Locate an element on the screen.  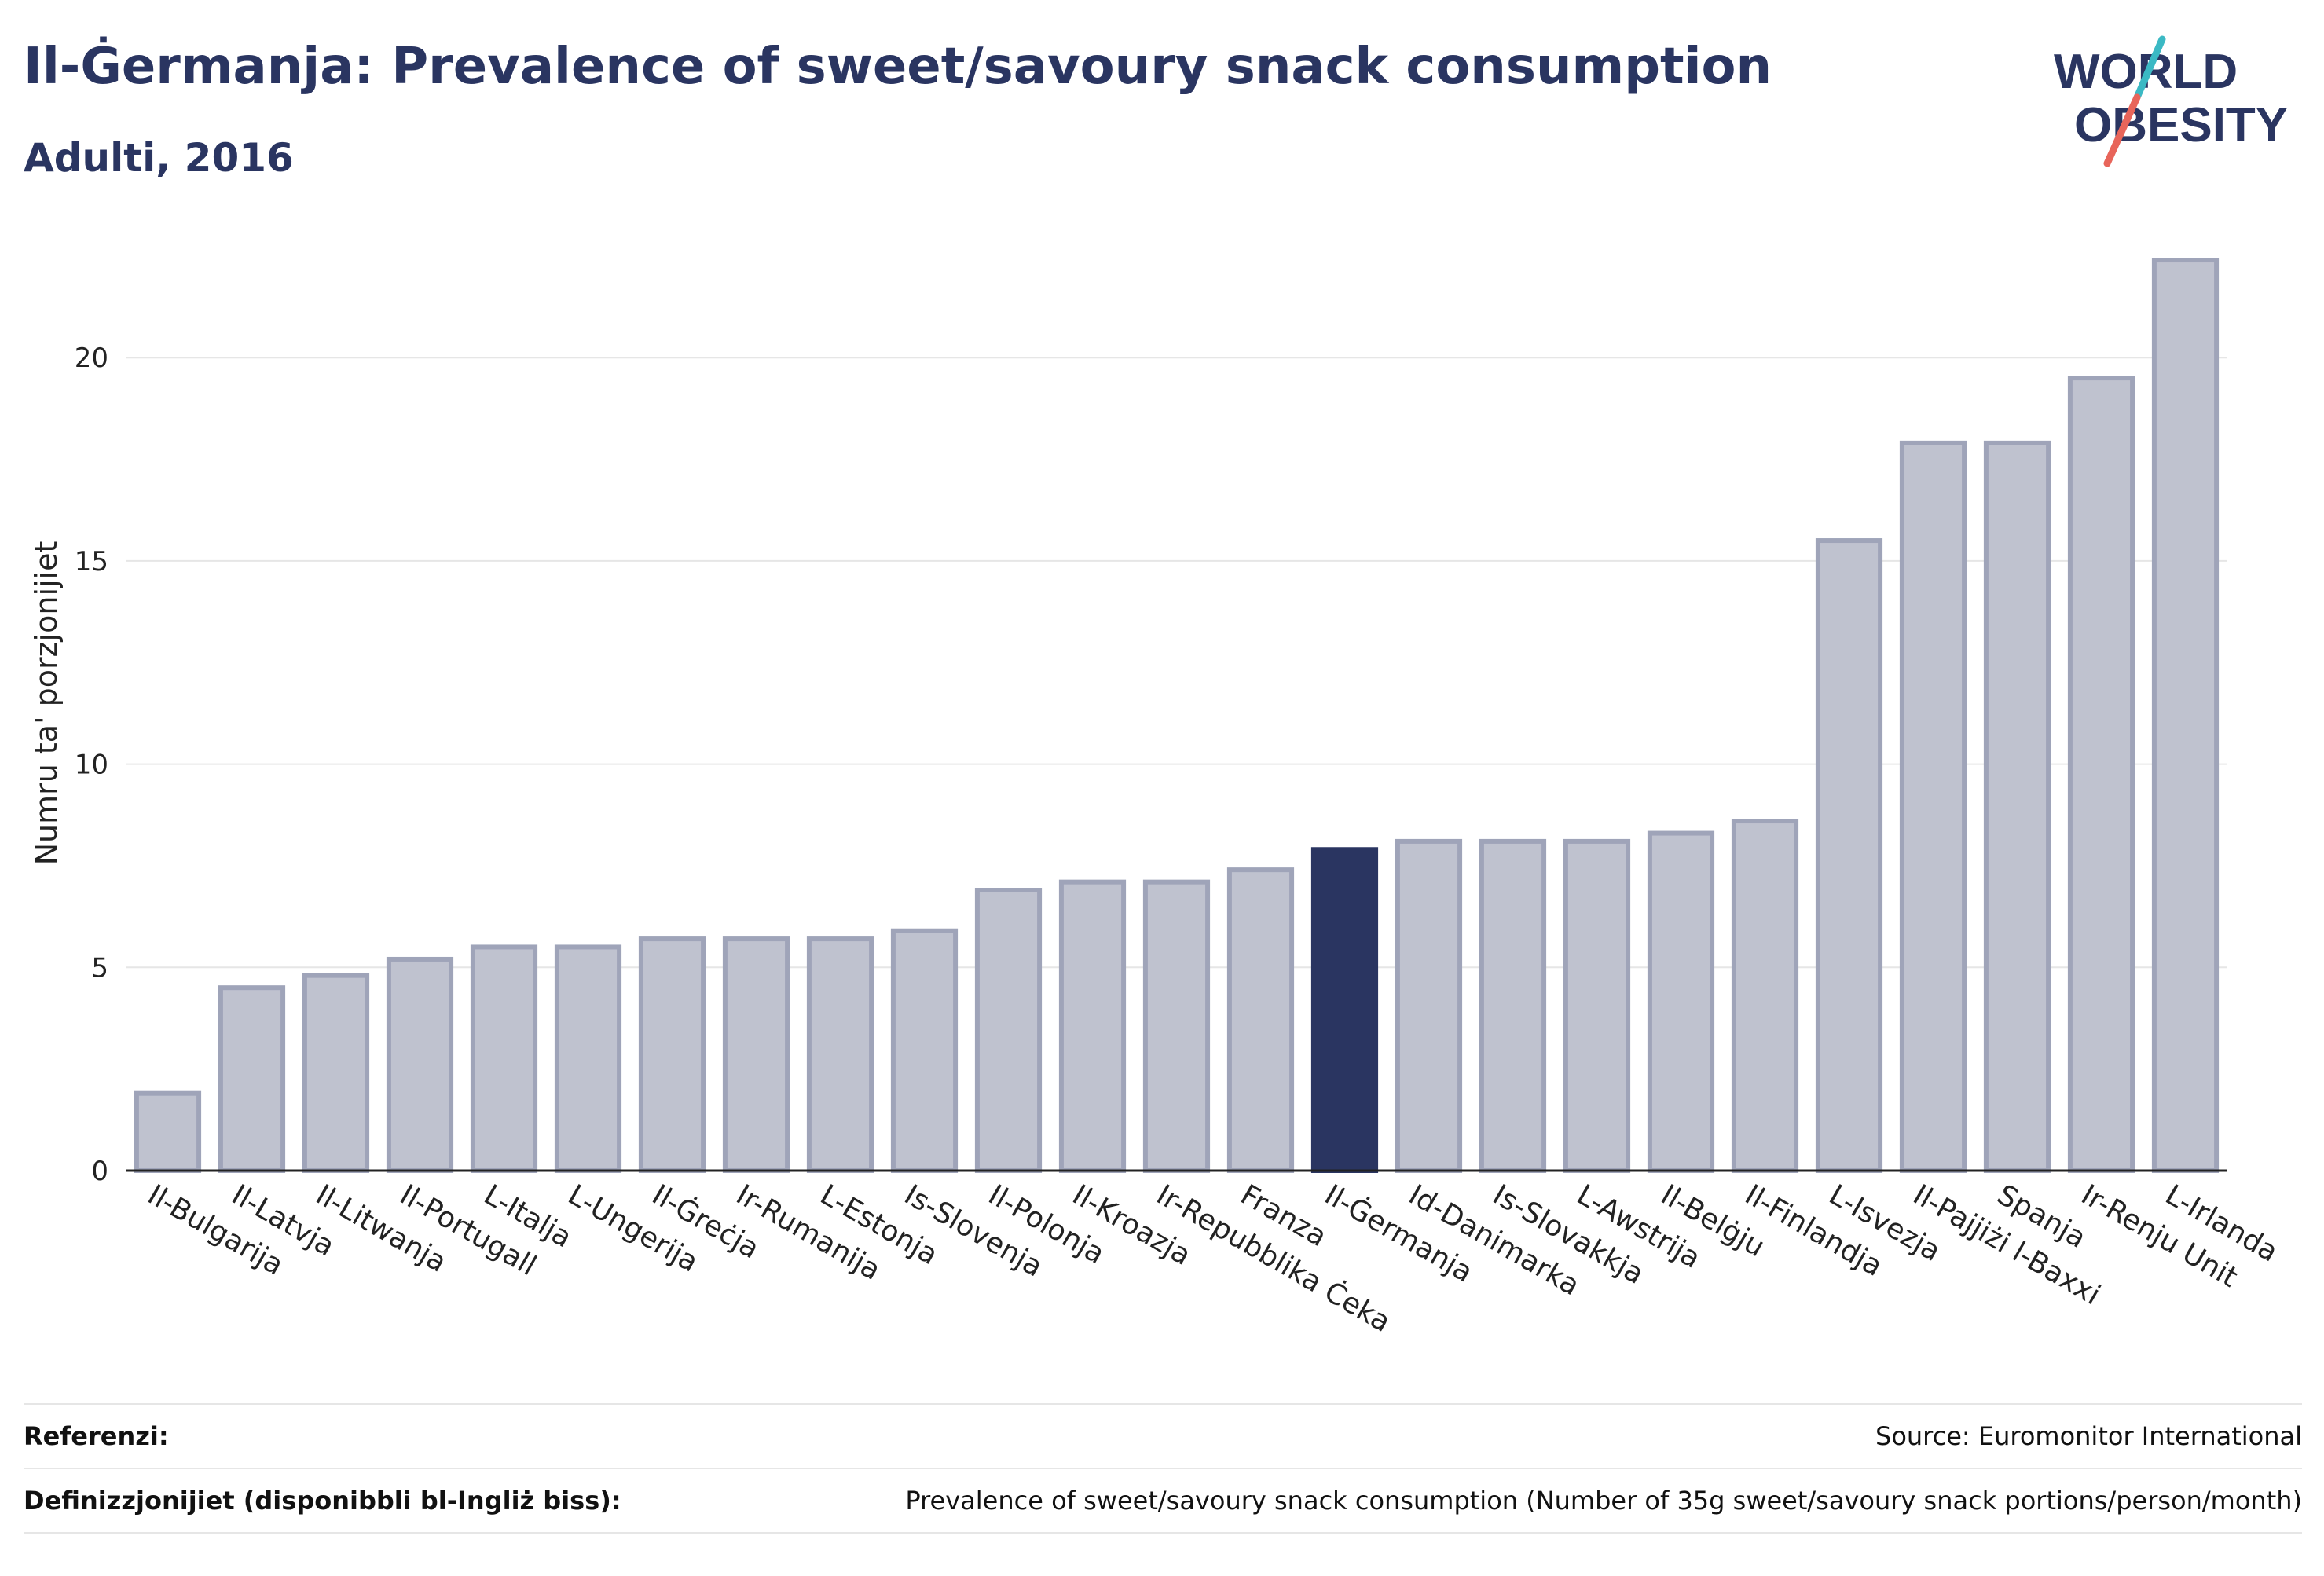
world-obesity-logo: WORLD OBESITY is located at coordinates (2171, 101).